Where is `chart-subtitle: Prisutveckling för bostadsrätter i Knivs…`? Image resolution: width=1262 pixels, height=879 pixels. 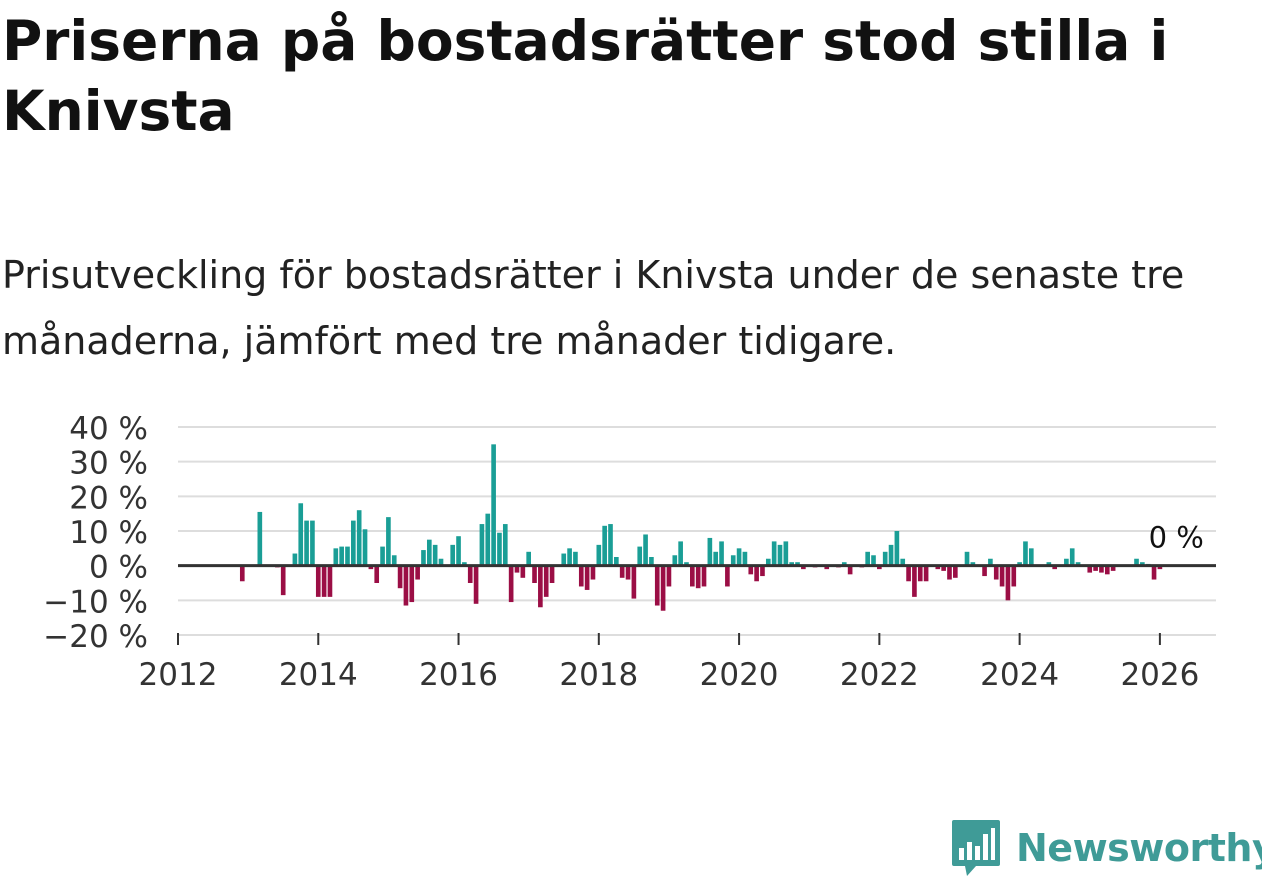 chart-subtitle: Prisutveckling för bostadsrätter i Knivs… is located at coordinates (593, 308).